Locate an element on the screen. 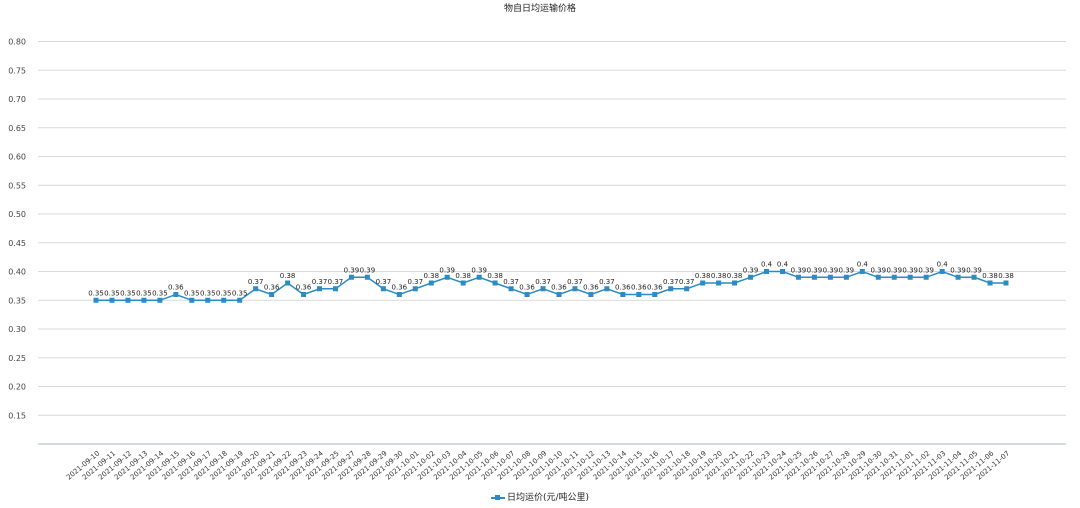  legend-marker-icon is located at coordinates (497, 498).